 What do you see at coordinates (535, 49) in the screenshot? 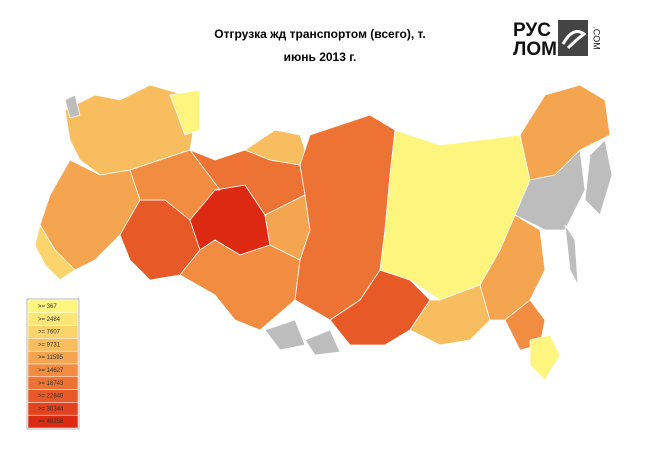
I see `logo-line2: ЛОМ` at bounding box center [535, 49].